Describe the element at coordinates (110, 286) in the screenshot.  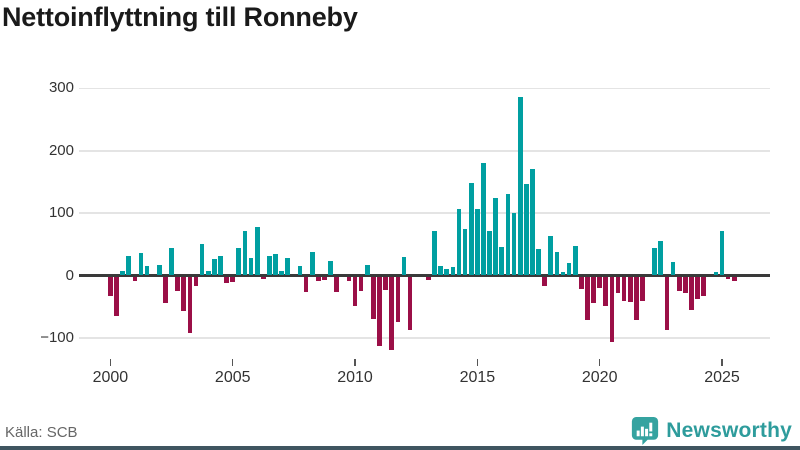
I see `bar-2000-q1` at that location.